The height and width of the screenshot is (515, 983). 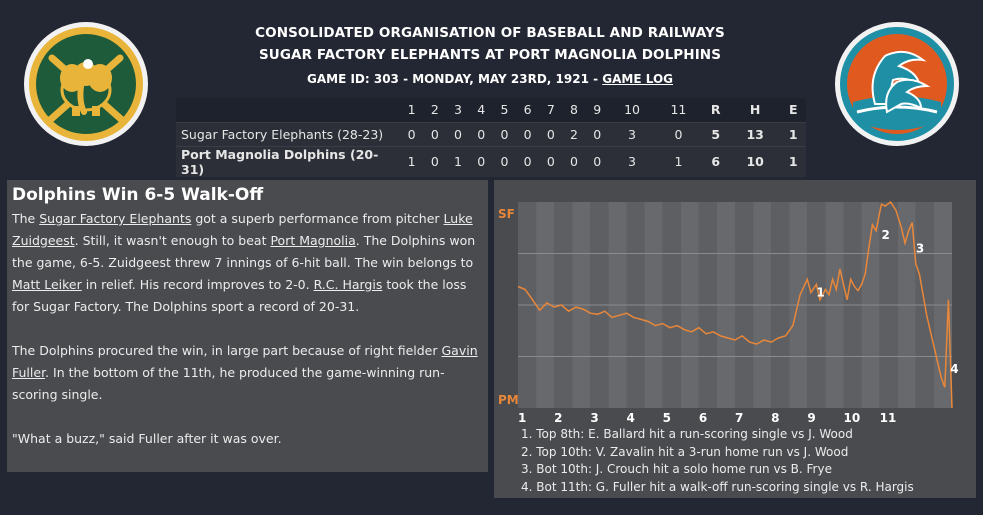 I want to click on team-column-header, so click(x=288, y=110).